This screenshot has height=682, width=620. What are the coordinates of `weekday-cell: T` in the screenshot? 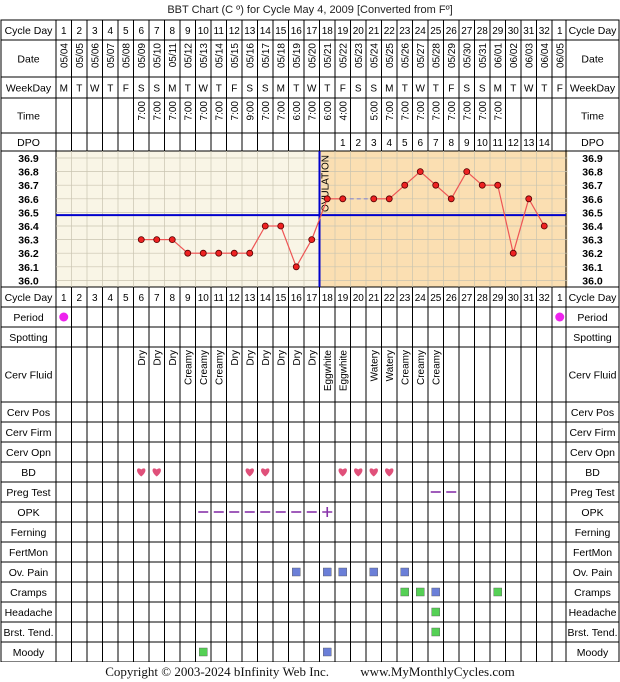 It's located at (110, 89).